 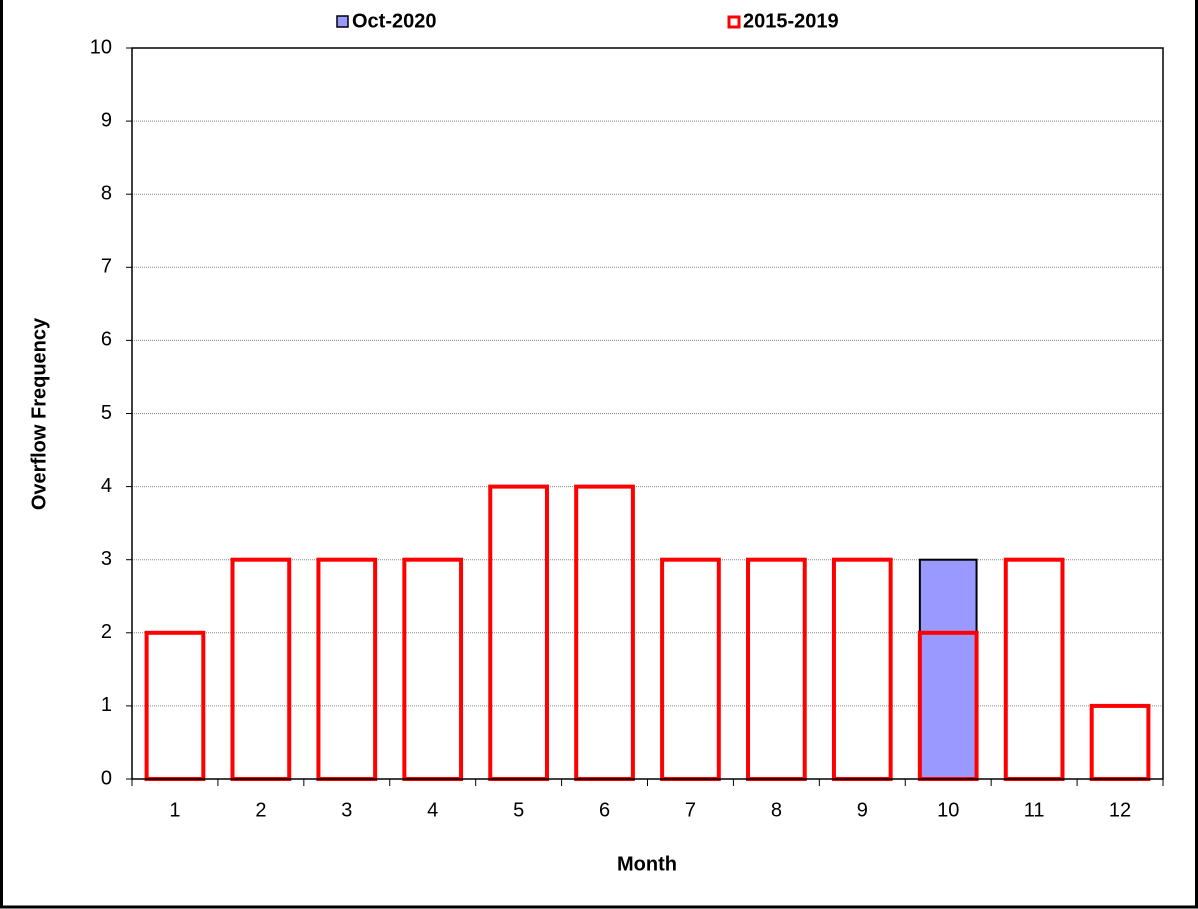 I want to click on y-tick-label: 10, so click(x=101, y=47).